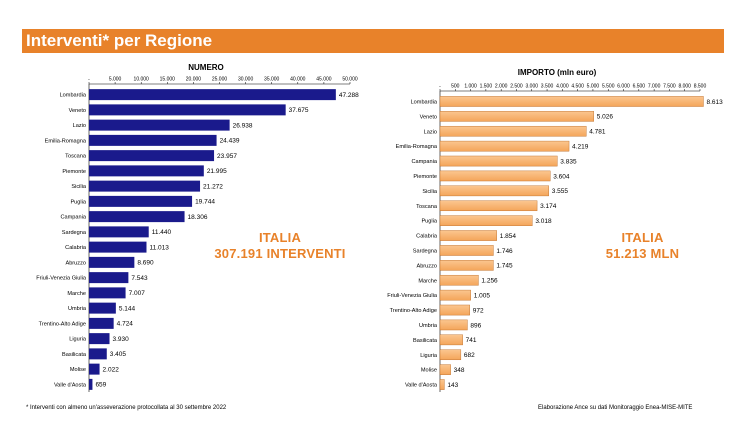 This screenshot has width=746, height=434. Describe the element at coordinates (168, 80) in the screenshot. I see `numero-tick-label: 15.000` at that location.